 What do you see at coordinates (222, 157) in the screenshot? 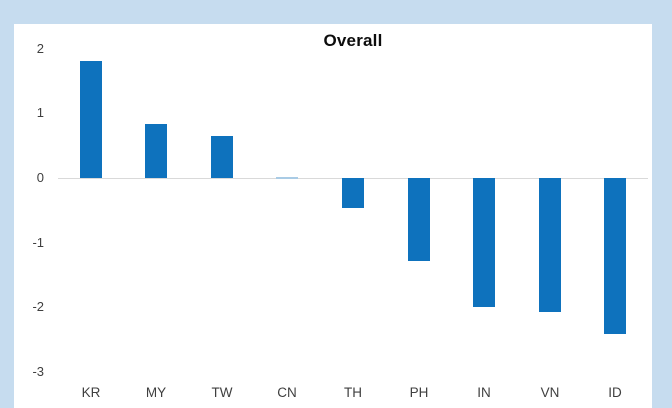
I see `bar-tw` at bounding box center [222, 157].